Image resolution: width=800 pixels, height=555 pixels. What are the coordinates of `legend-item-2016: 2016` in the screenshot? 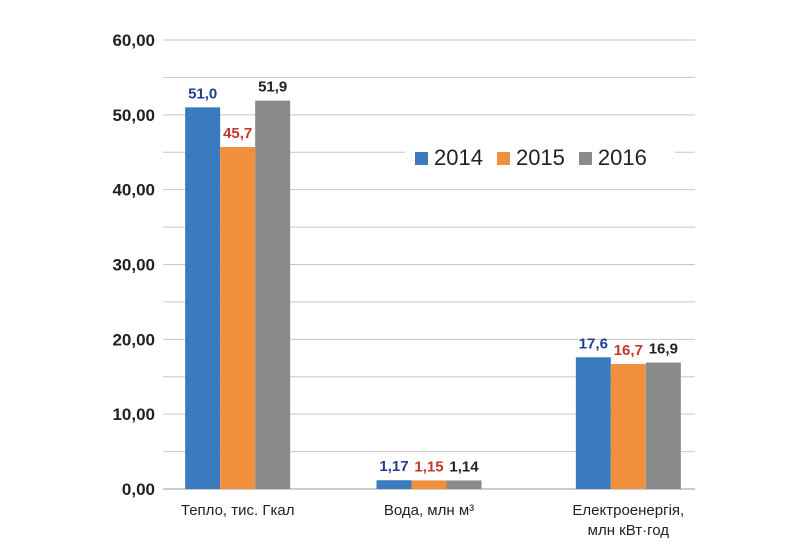 It's located at (612, 158).